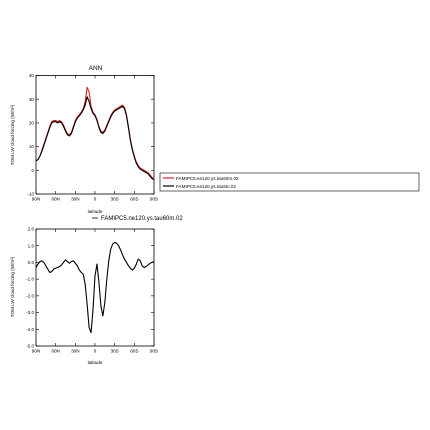 The height and width of the screenshot is (430, 430). What do you see at coordinates (207, 178) in the screenshot?
I see `legend-label-tau60m: FAMIPC5.ne120.ys.tau60m.02` at bounding box center [207, 178].